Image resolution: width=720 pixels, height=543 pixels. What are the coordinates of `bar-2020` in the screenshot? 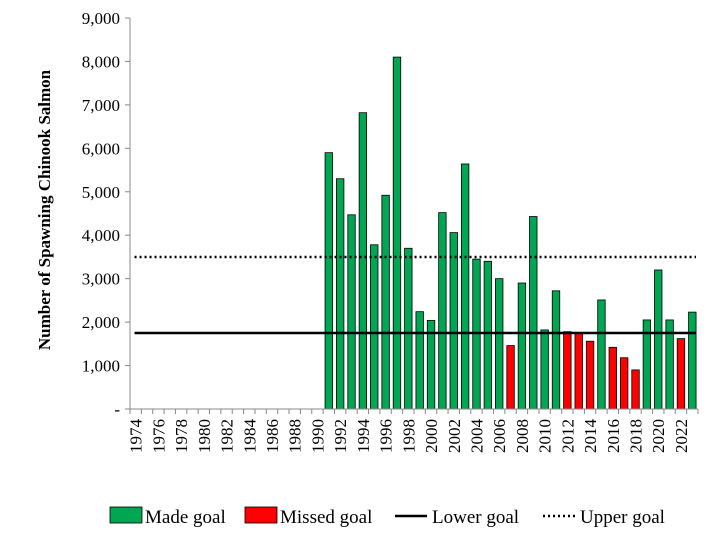 It's located at (658, 339).